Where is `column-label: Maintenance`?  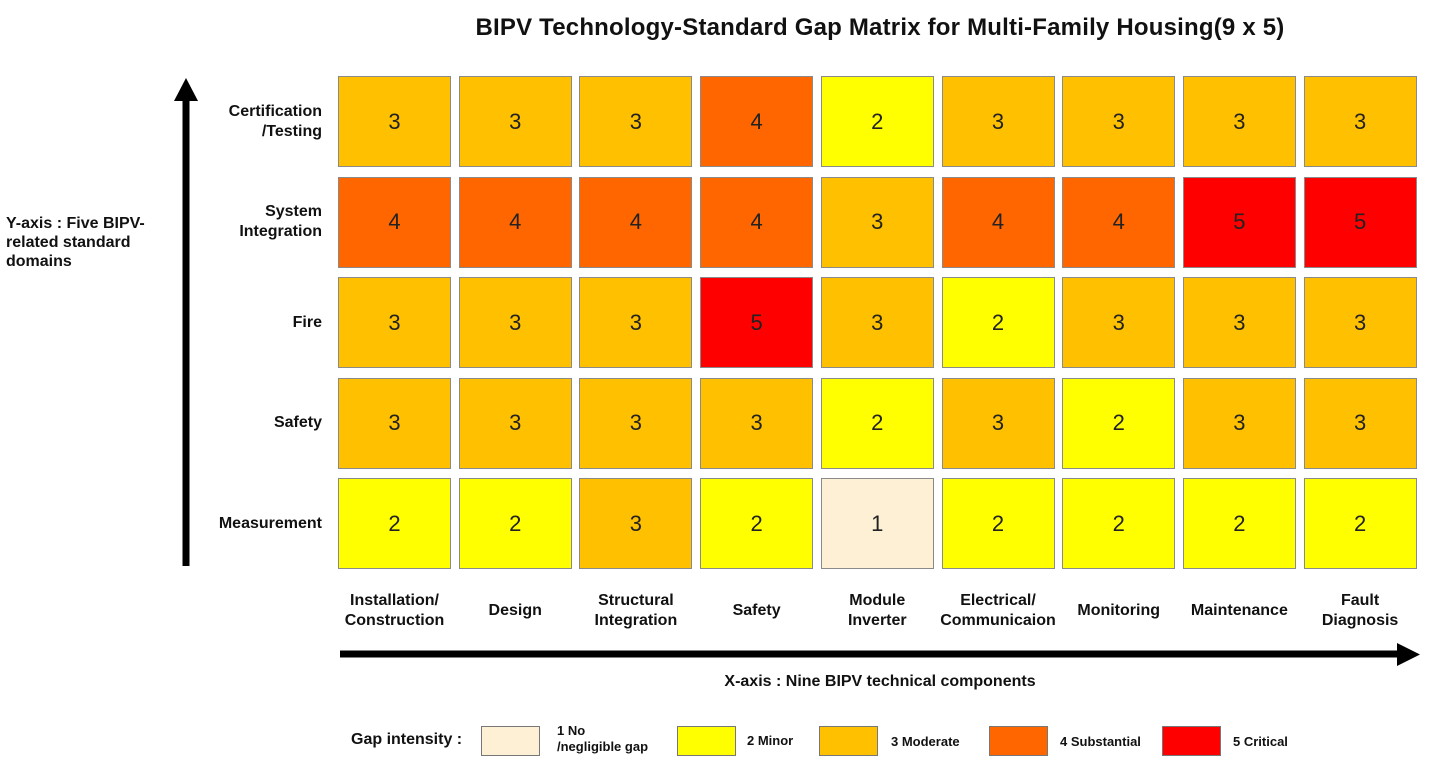
column-label: Maintenance is located at coordinates (1239, 610).